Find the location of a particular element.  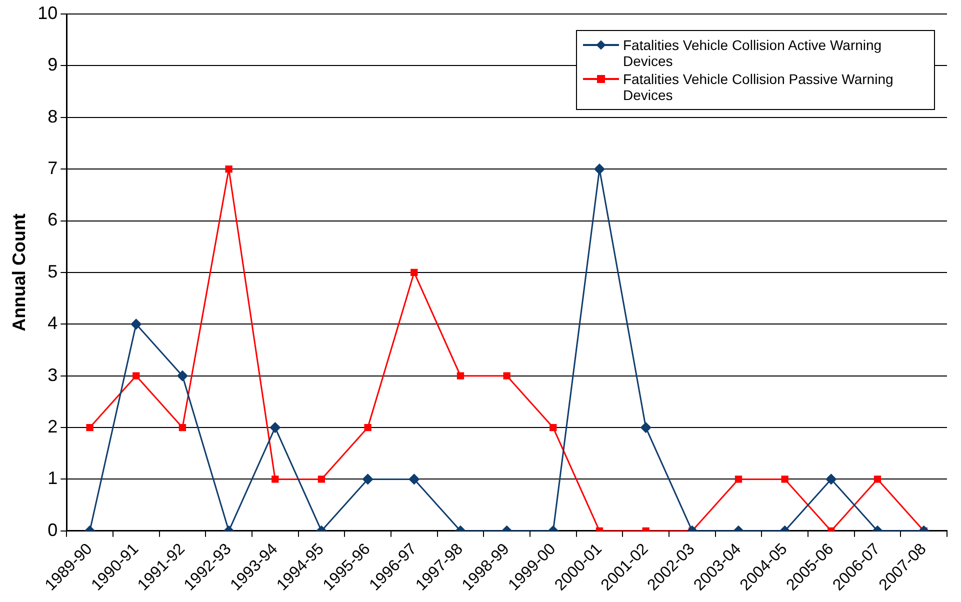

y-tick-label: 0 is located at coordinates (53, 530).